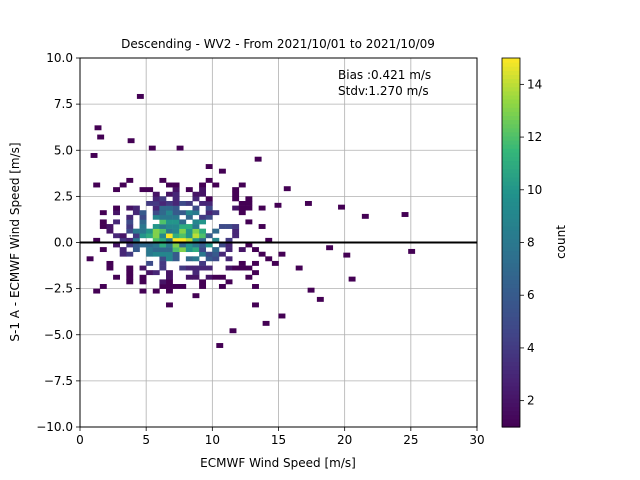  What do you see at coordinates (521, 242) in the screenshot?
I see `colorbar: 2 4 6 8 10 12 14` at bounding box center [521, 242].